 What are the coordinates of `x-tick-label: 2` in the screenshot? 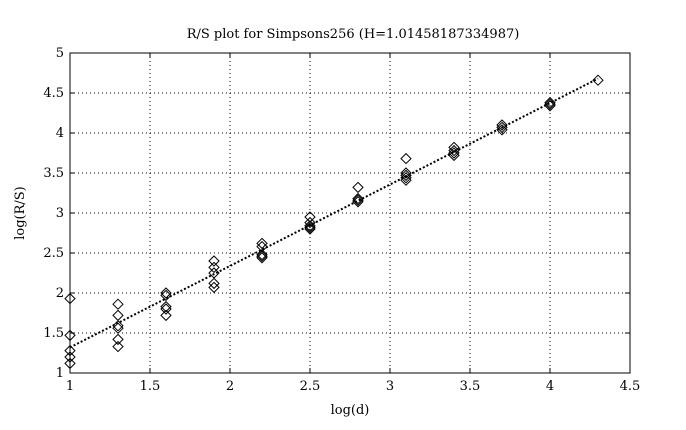 It's located at (230, 386).